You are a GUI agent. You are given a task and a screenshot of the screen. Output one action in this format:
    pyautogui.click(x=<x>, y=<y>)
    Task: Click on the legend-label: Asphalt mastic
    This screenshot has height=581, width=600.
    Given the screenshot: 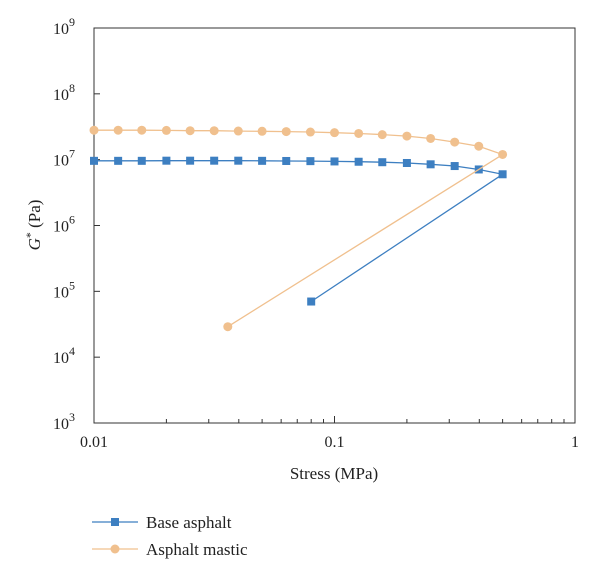 What is the action you would take?
    pyautogui.click(x=197, y=549)
    